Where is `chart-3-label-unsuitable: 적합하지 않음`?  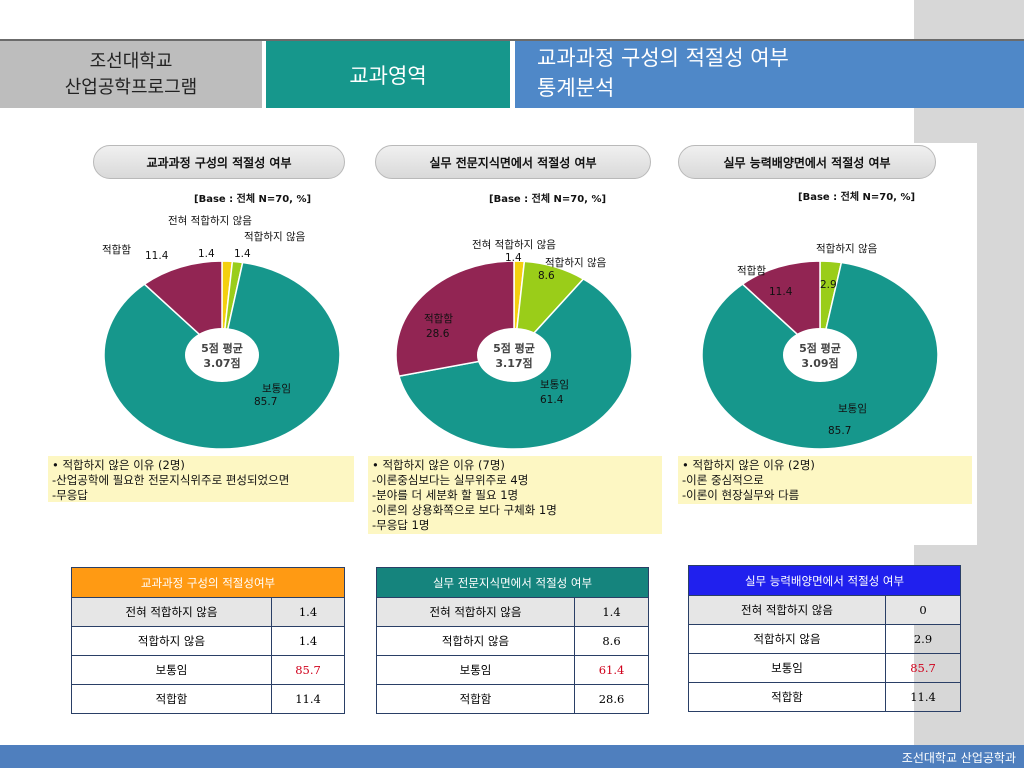
chart-3-label-unsuitable: 적합하지 않음 is located at coordinates (847, 249).